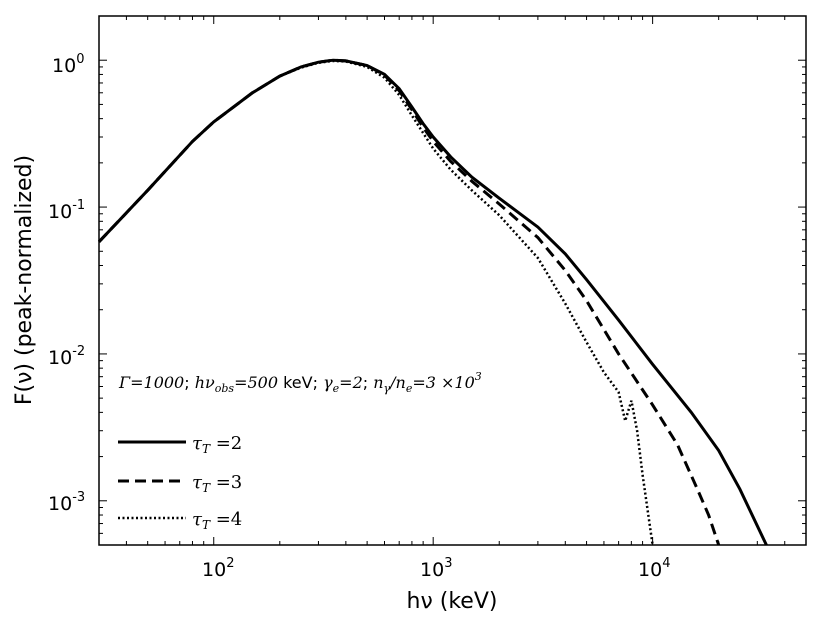 This screenshot has height=623, width=830. Describe the element at coordinates (436, 568) in the screenshot. I see `x-tick-label-1000: 10³` at that location.